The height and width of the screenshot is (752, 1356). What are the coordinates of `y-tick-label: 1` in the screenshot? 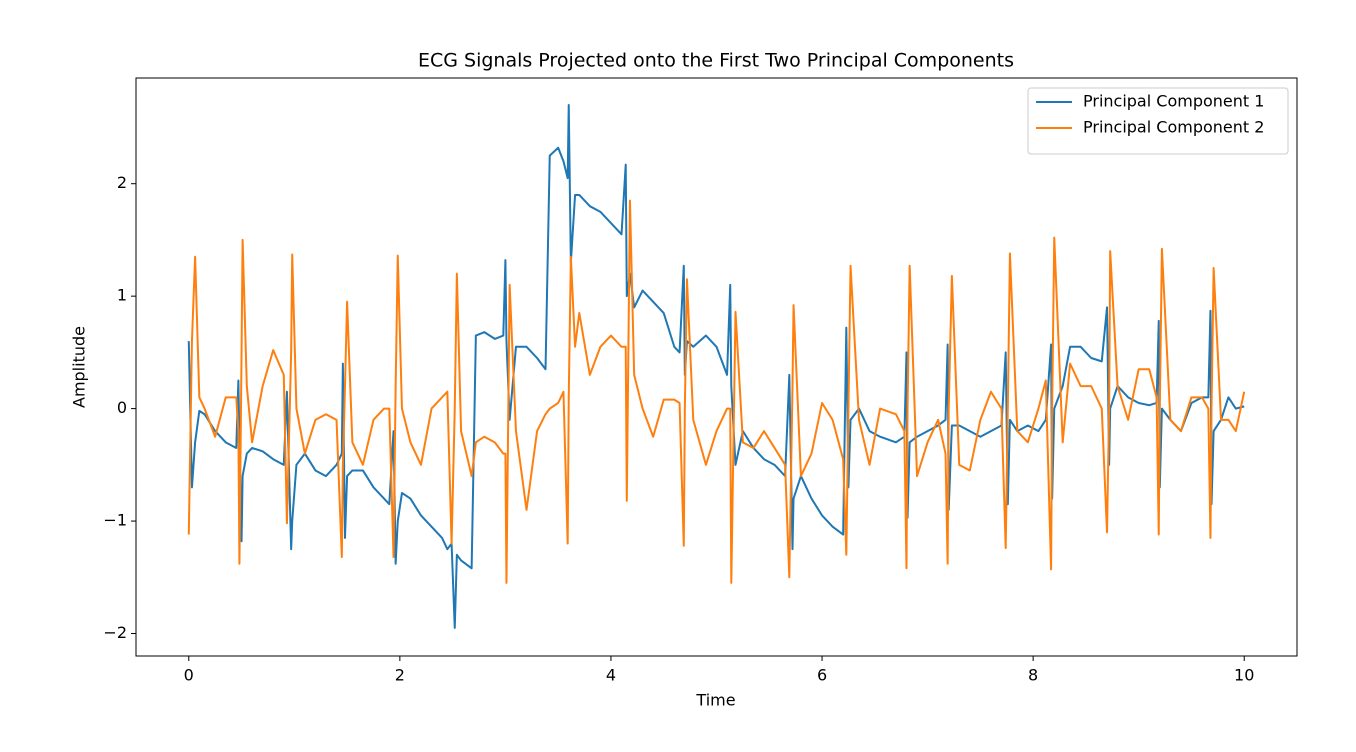 It's located at (122, 295).